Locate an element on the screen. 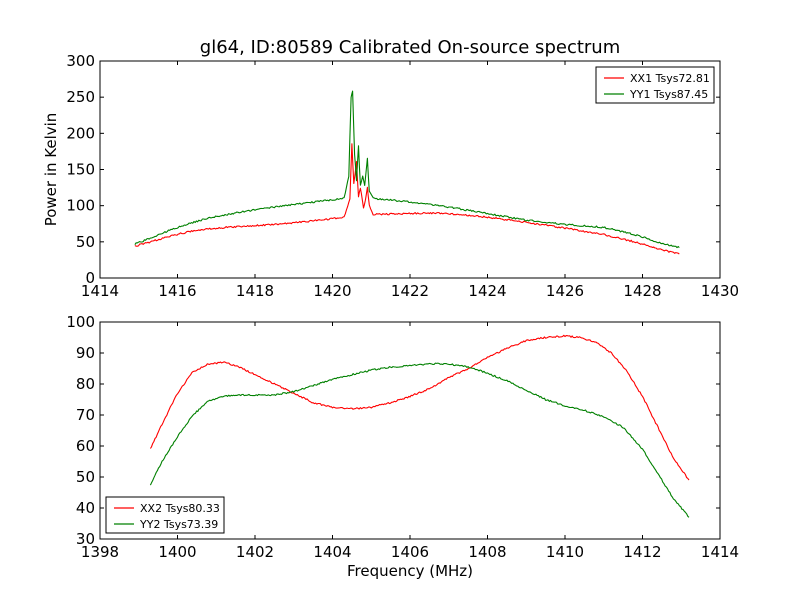  x-tick-label: 1412 is located at coordinates (642, 552).